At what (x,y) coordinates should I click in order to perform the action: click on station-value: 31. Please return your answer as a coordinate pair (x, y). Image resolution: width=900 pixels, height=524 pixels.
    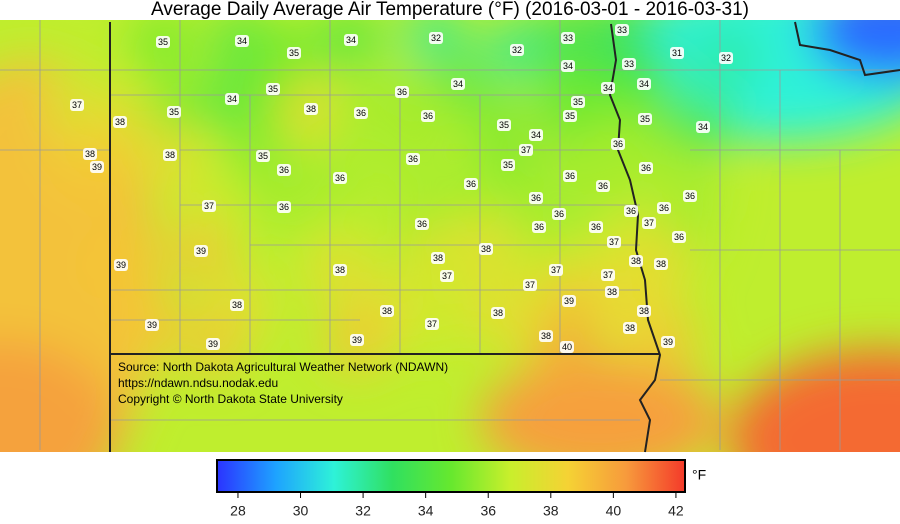
    Looking at the image, I should click on (677, 53).